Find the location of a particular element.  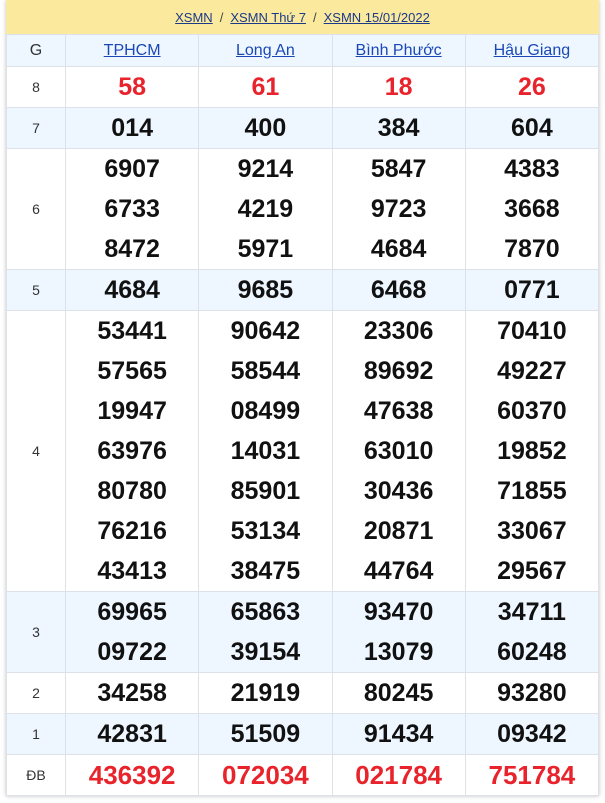

result-number: 71855 is located at coordinates (532, 491).